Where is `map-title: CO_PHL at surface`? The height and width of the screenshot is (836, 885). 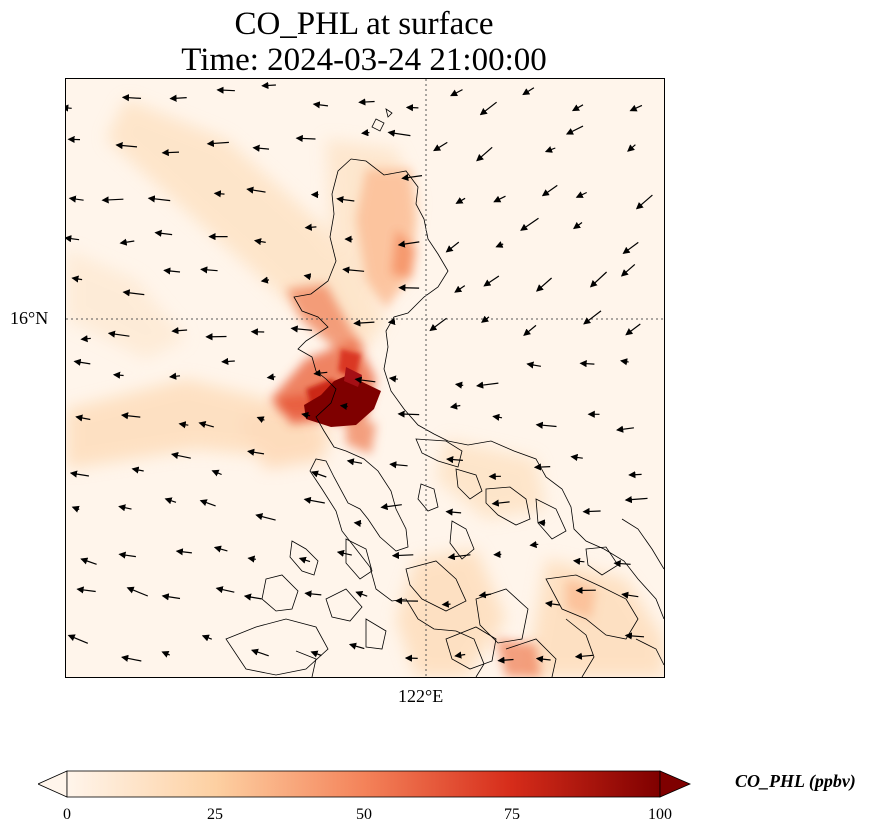 map-title: CO_PHL at surface is located at coordinates (364, 24).